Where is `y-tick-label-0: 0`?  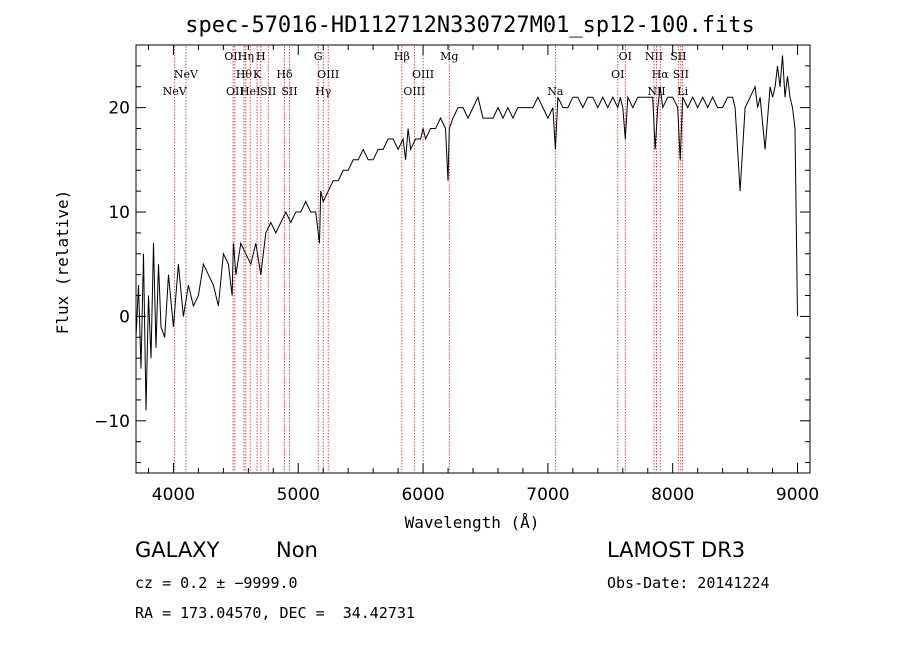
y-tick-label-0: 0 is located at coordinates (124, 317).